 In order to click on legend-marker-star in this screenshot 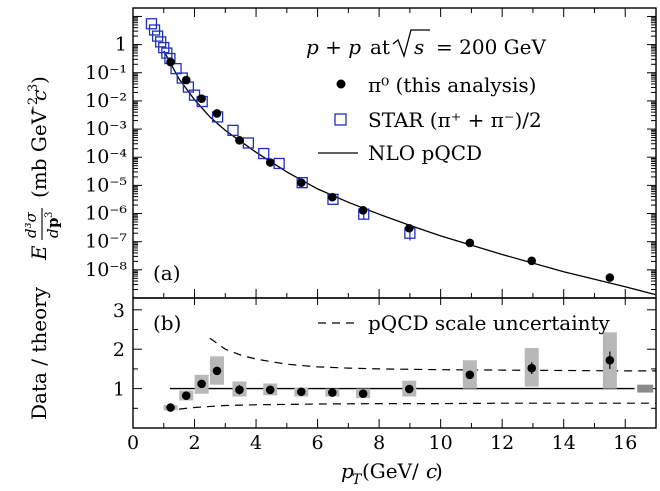, I will do `click(340, 119)`.